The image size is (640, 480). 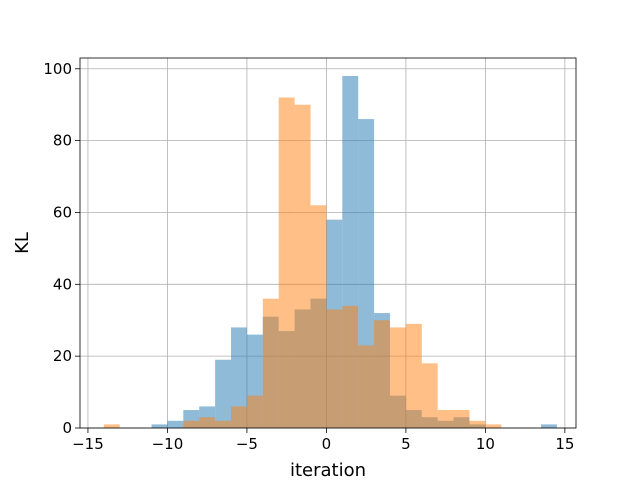 What do you see at coordinates (247, 444) in the screenshot?
I see `x-tick-label: −5` at bounding box center [247, 444].